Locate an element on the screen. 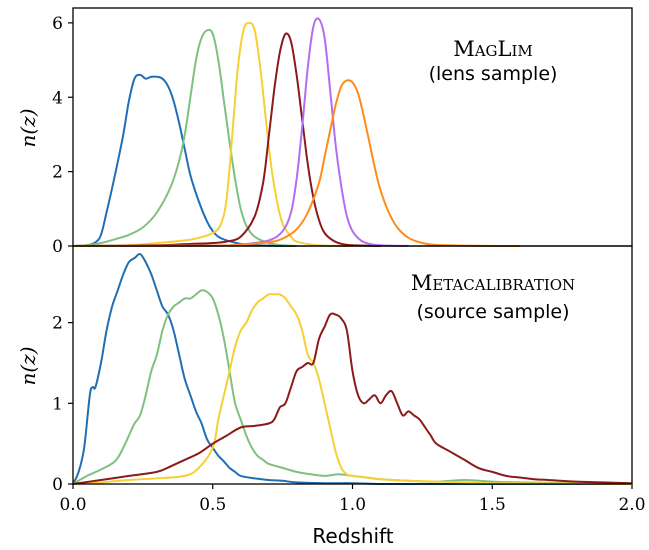 The height and width of the screenshot is (550, 649). y-tick-label: 1 is located at coordinates (57, 404).